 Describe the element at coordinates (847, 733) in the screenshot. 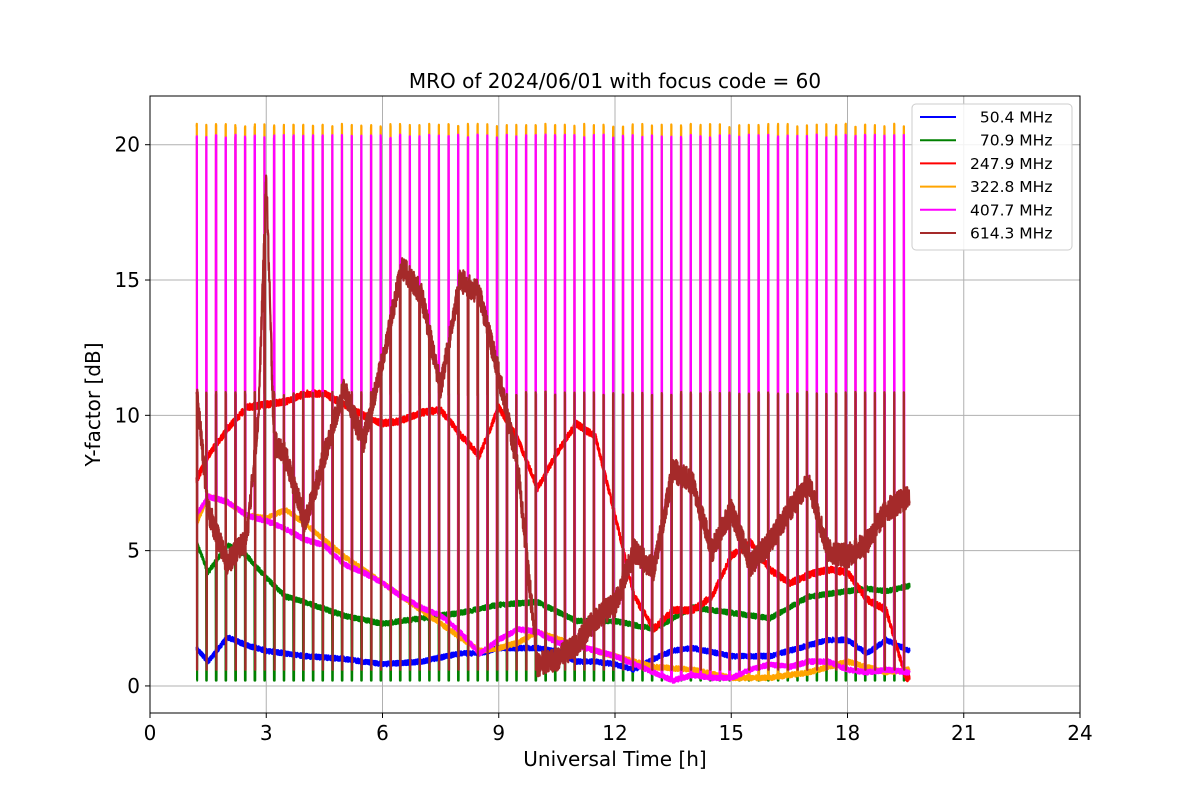

I see `x-tick-label: 18` at that location.